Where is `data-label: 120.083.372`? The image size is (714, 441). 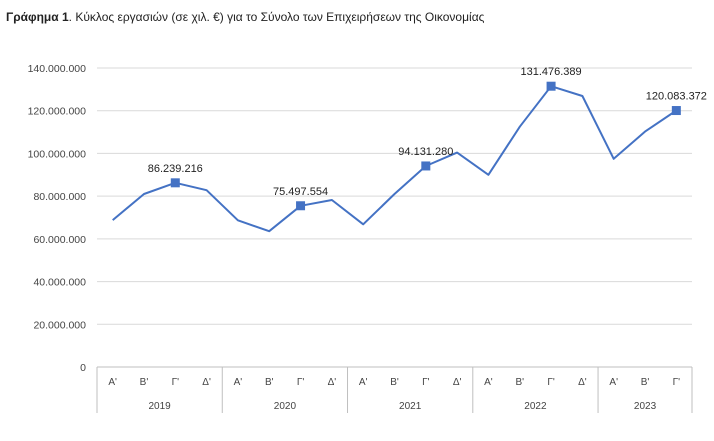
data-label: 120.083.372 is located at coordinates (676, 97).